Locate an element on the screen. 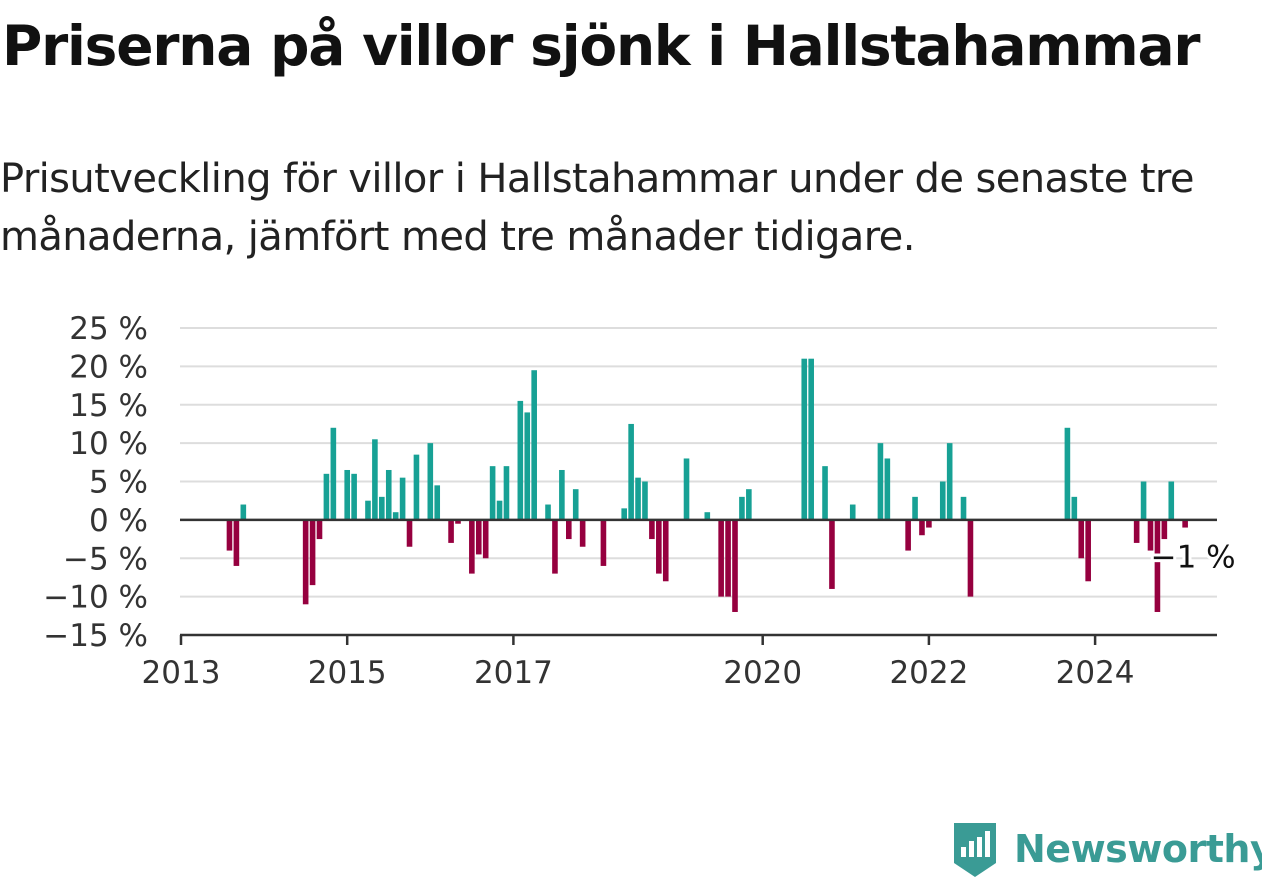  annotation: −1 % is located at coordinates (1193, 558).